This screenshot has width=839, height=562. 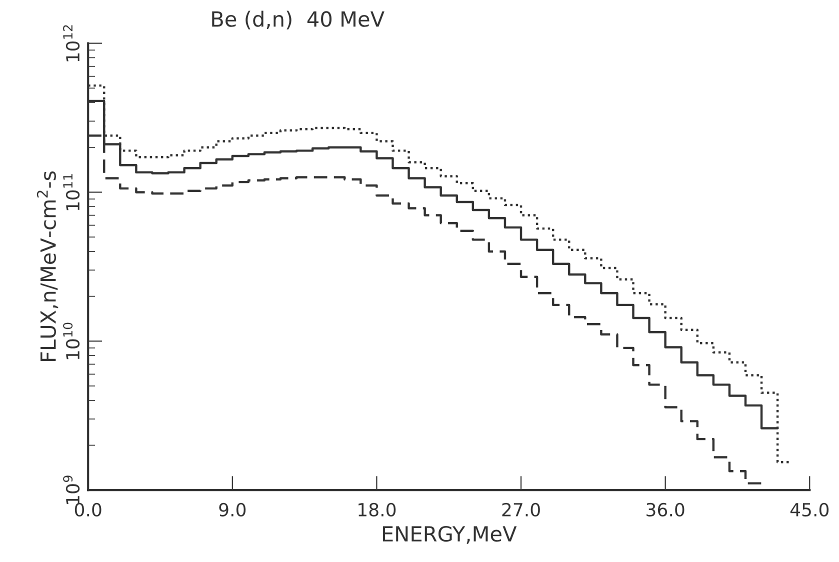 What do you see at coordinates (232, 509) in the screenshot?
I see `x-tick-label: 9.0` at bounding box center [232, 509].